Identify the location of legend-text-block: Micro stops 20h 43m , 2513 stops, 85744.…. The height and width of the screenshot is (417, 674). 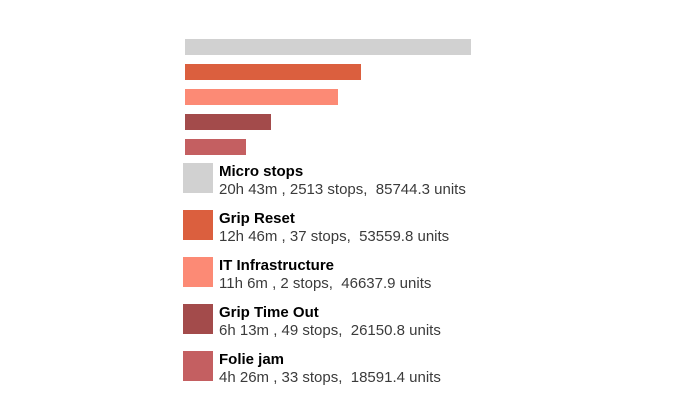
(342, 180).